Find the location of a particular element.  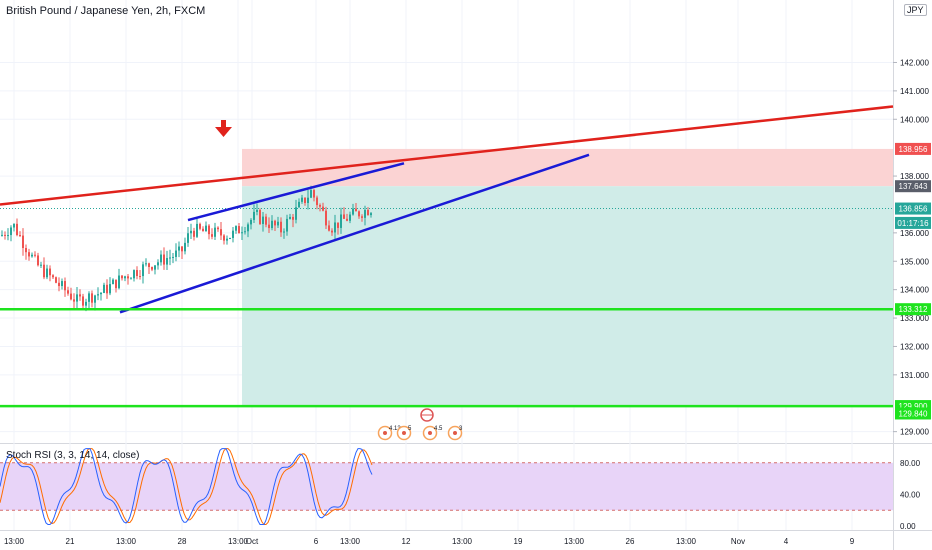

price-tick-label: 135.000 is located at coordinates (914, 261).